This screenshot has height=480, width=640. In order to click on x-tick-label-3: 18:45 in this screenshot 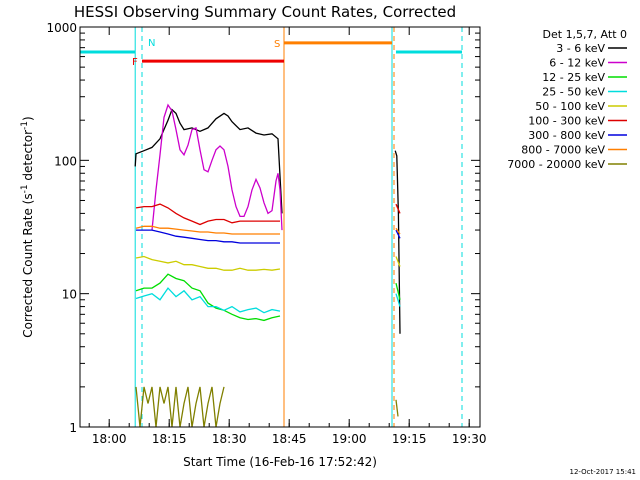, I will do `click(289, 439)`.